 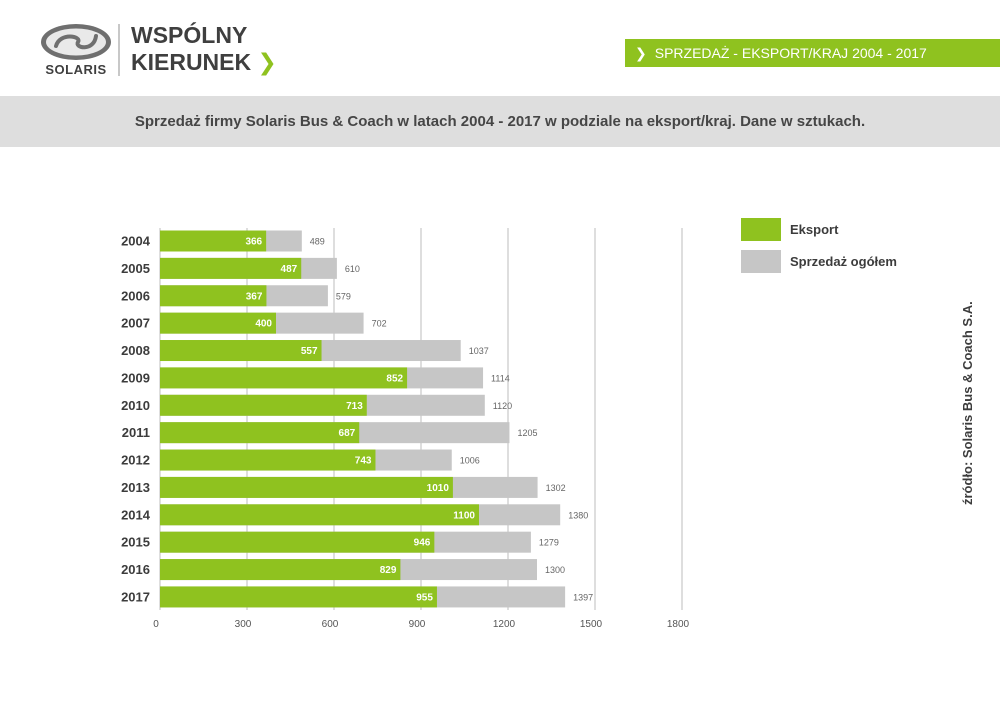 I want to click on data-label-export: 852, so click(x=394, y=378).